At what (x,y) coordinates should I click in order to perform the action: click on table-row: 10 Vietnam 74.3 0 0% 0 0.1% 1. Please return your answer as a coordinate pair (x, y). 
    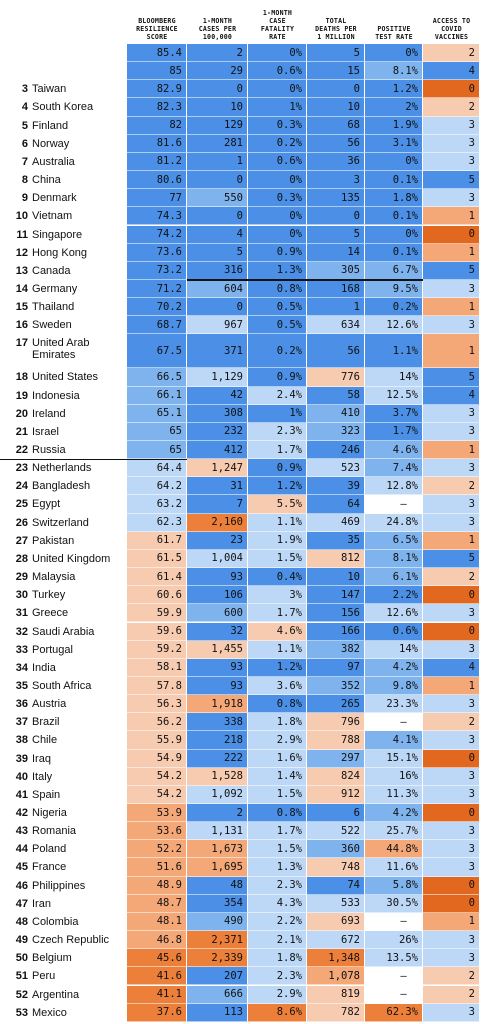
    Looking at the image, I should click on (243, 216).